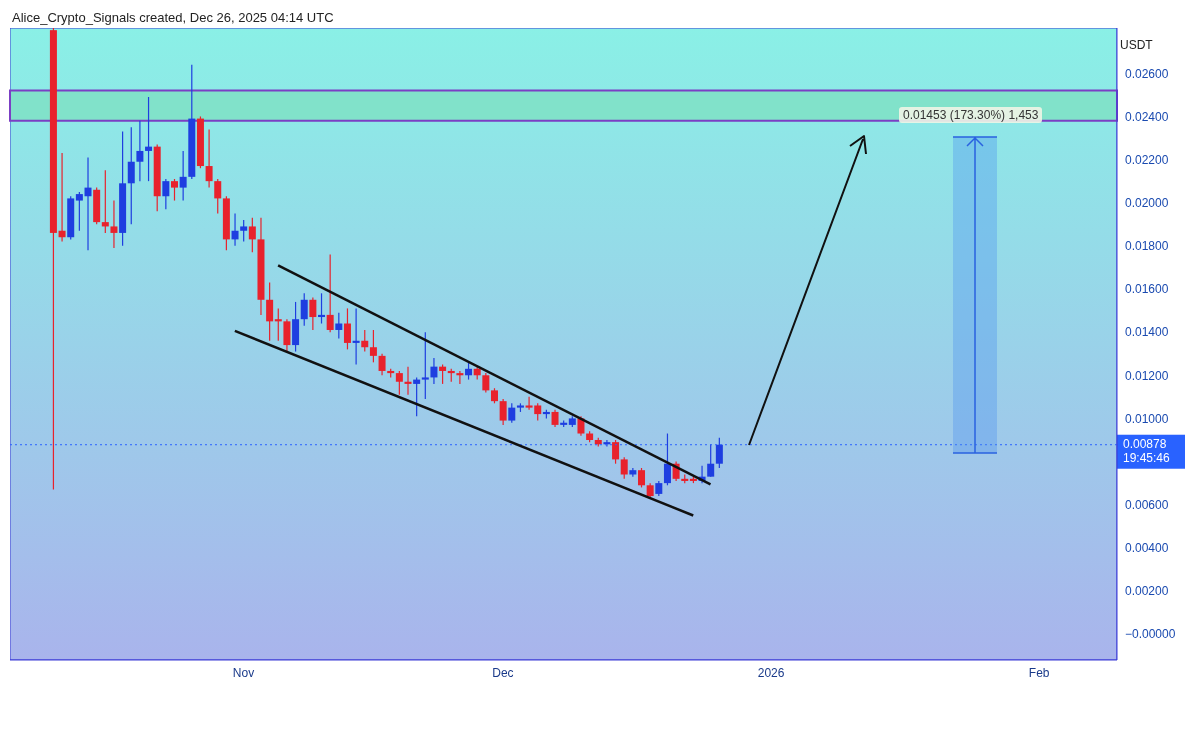 This screenshot has width=1200, height=747. Describe the element at coordinates (1147, 418) in the screenshot. I see `y-tick-label: 0.01000` at that location.